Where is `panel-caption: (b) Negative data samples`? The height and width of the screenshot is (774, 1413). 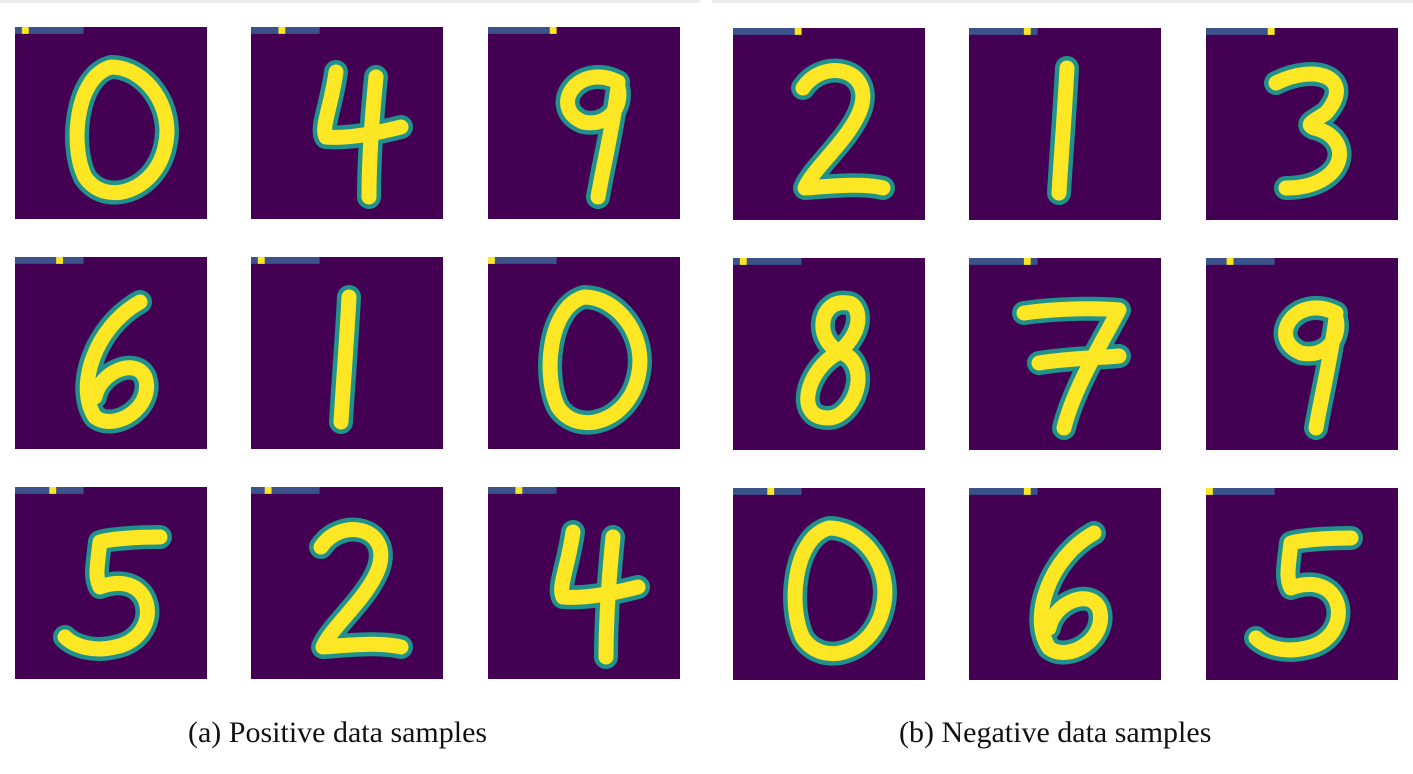
panel-caption: (b) Negative data samples is located at coordinates (1055, 732).